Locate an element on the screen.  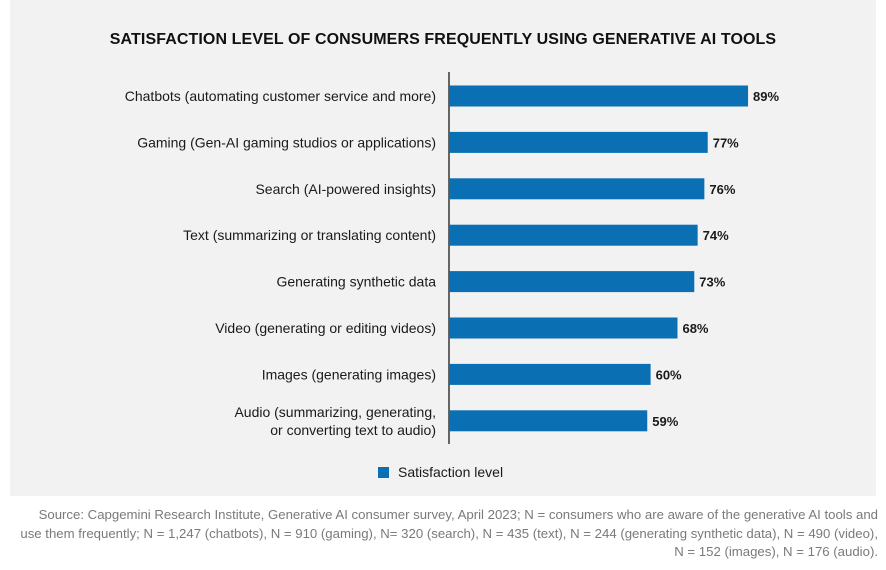
category-label: Video (generating or editing videos) is located at coordinates (325, 328).